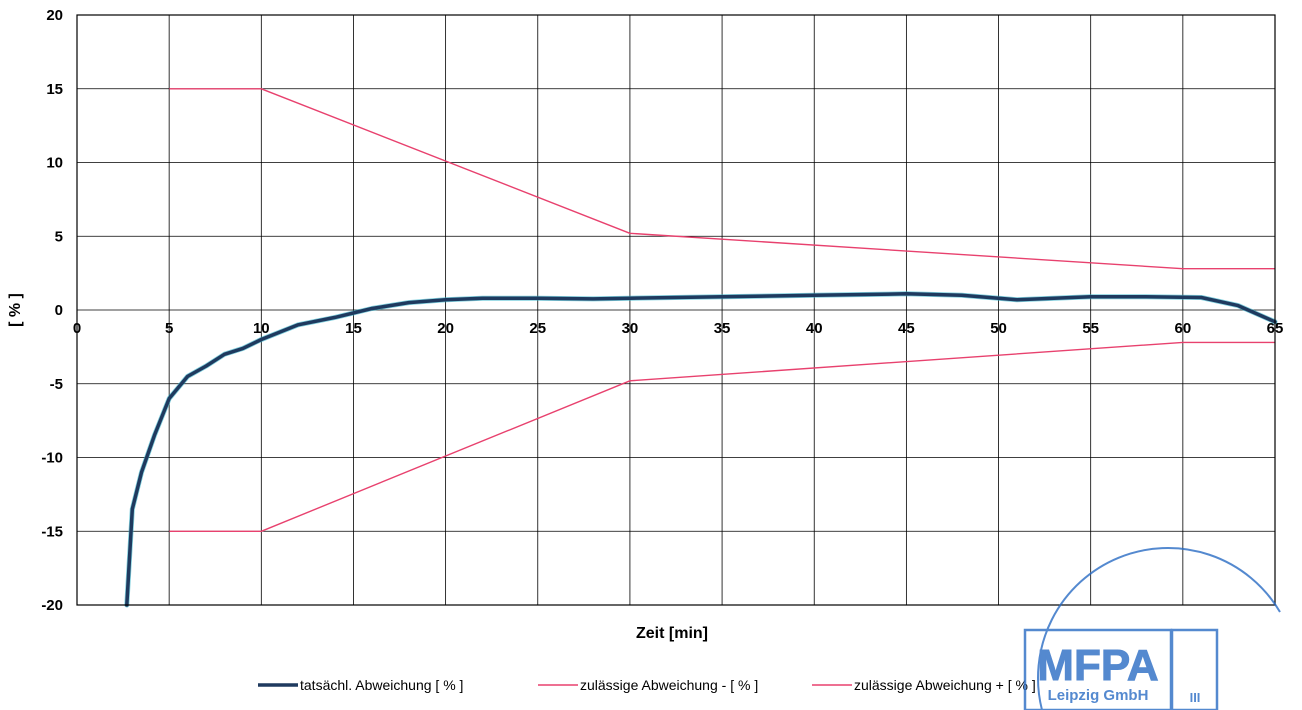 The width and height of the screenshot is (1302, 710). What do you see at coordinates (54, 89) in the screenshot?
I see `y-tick-label: 15` at bounding box center [54, 89].